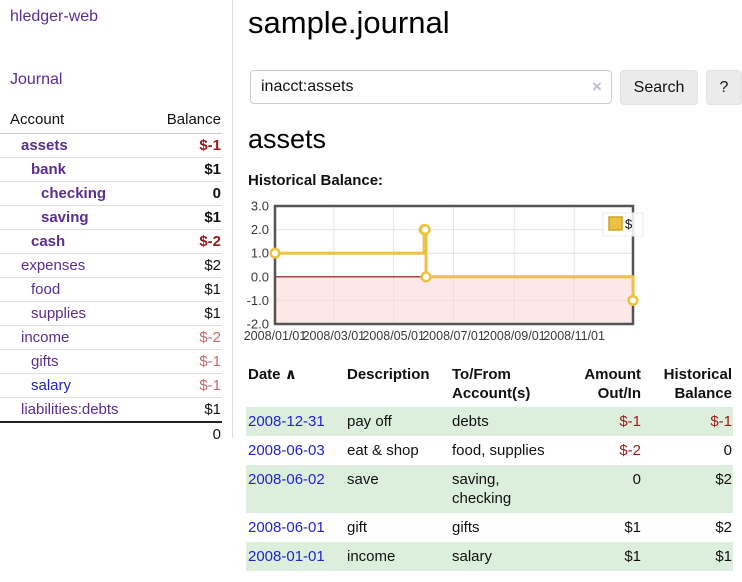 This screenshot has width=742, height=582. What do you see at coordinates (44, 145) in the screenshot?
I see `account-link-assets: assets` at bounding box center [44, 145].